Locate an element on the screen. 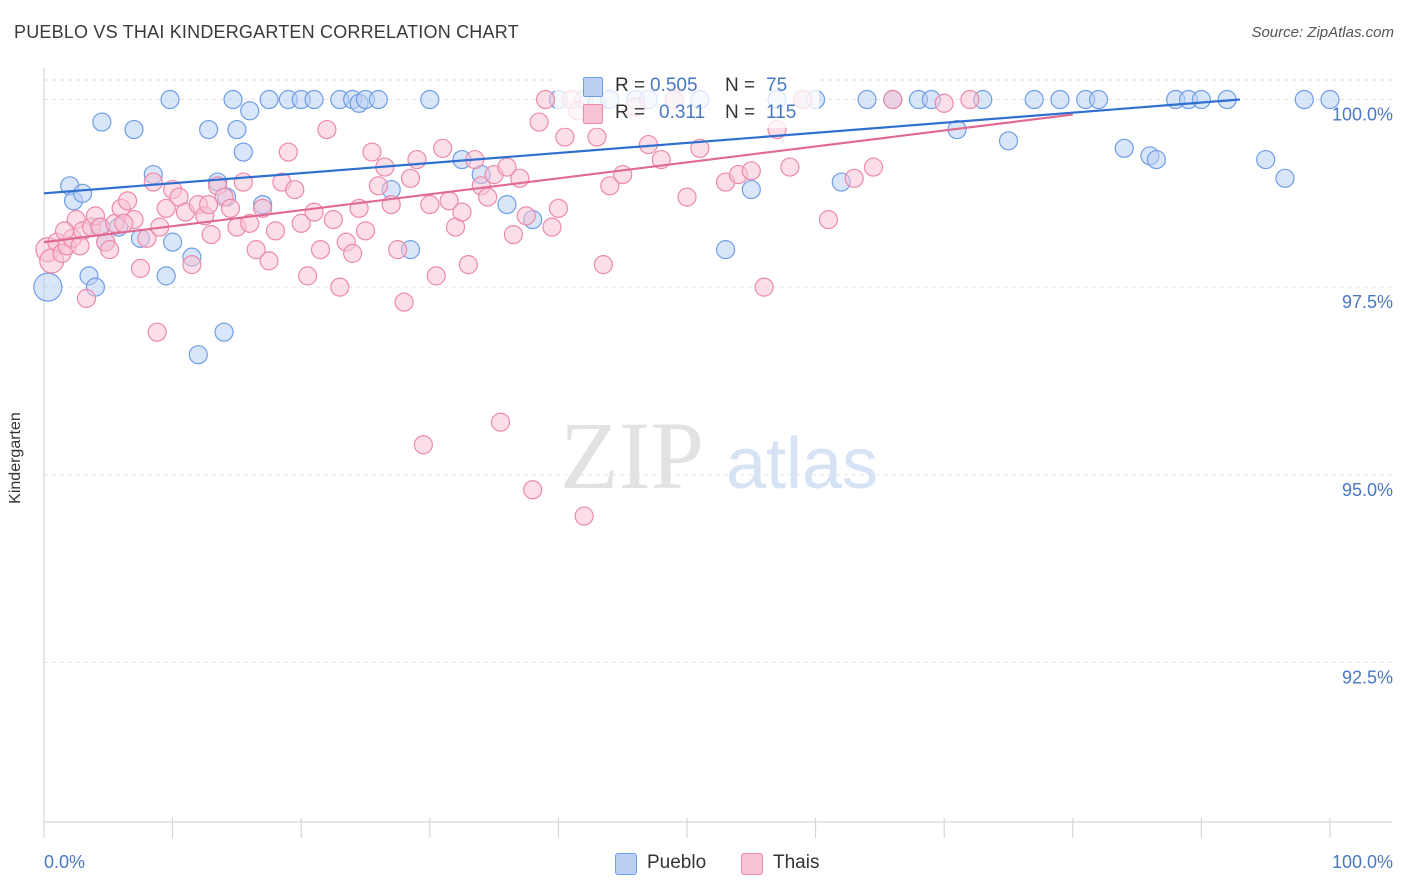 The width and height of the screenshot is (1406, 892). watermark: ZIP atlas is located at coordinates (719, 455).